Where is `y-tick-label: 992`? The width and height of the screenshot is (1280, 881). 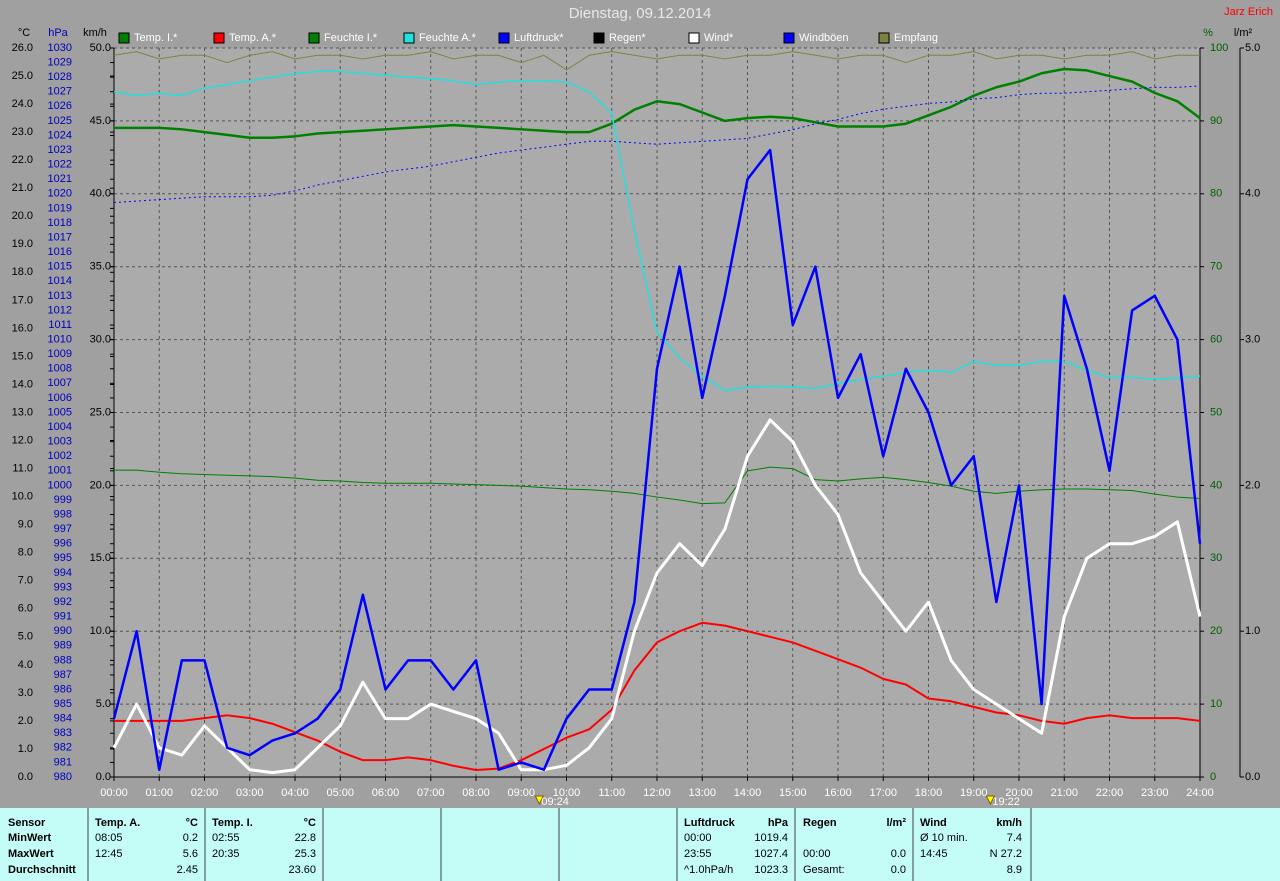
y-tick-label: 992 is located at coordinates (63, 602).